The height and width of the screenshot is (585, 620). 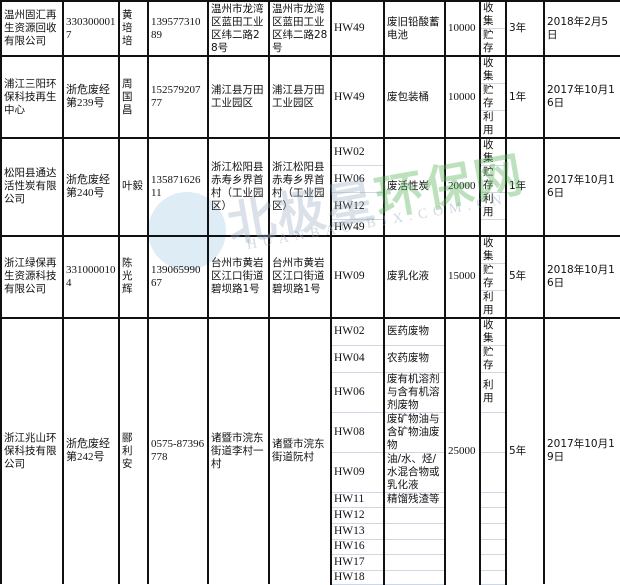 What do you see at coordinates (414, 331) in the screenshot?
I see `waste-name: 医药废物` at bounding box center [414, 331].